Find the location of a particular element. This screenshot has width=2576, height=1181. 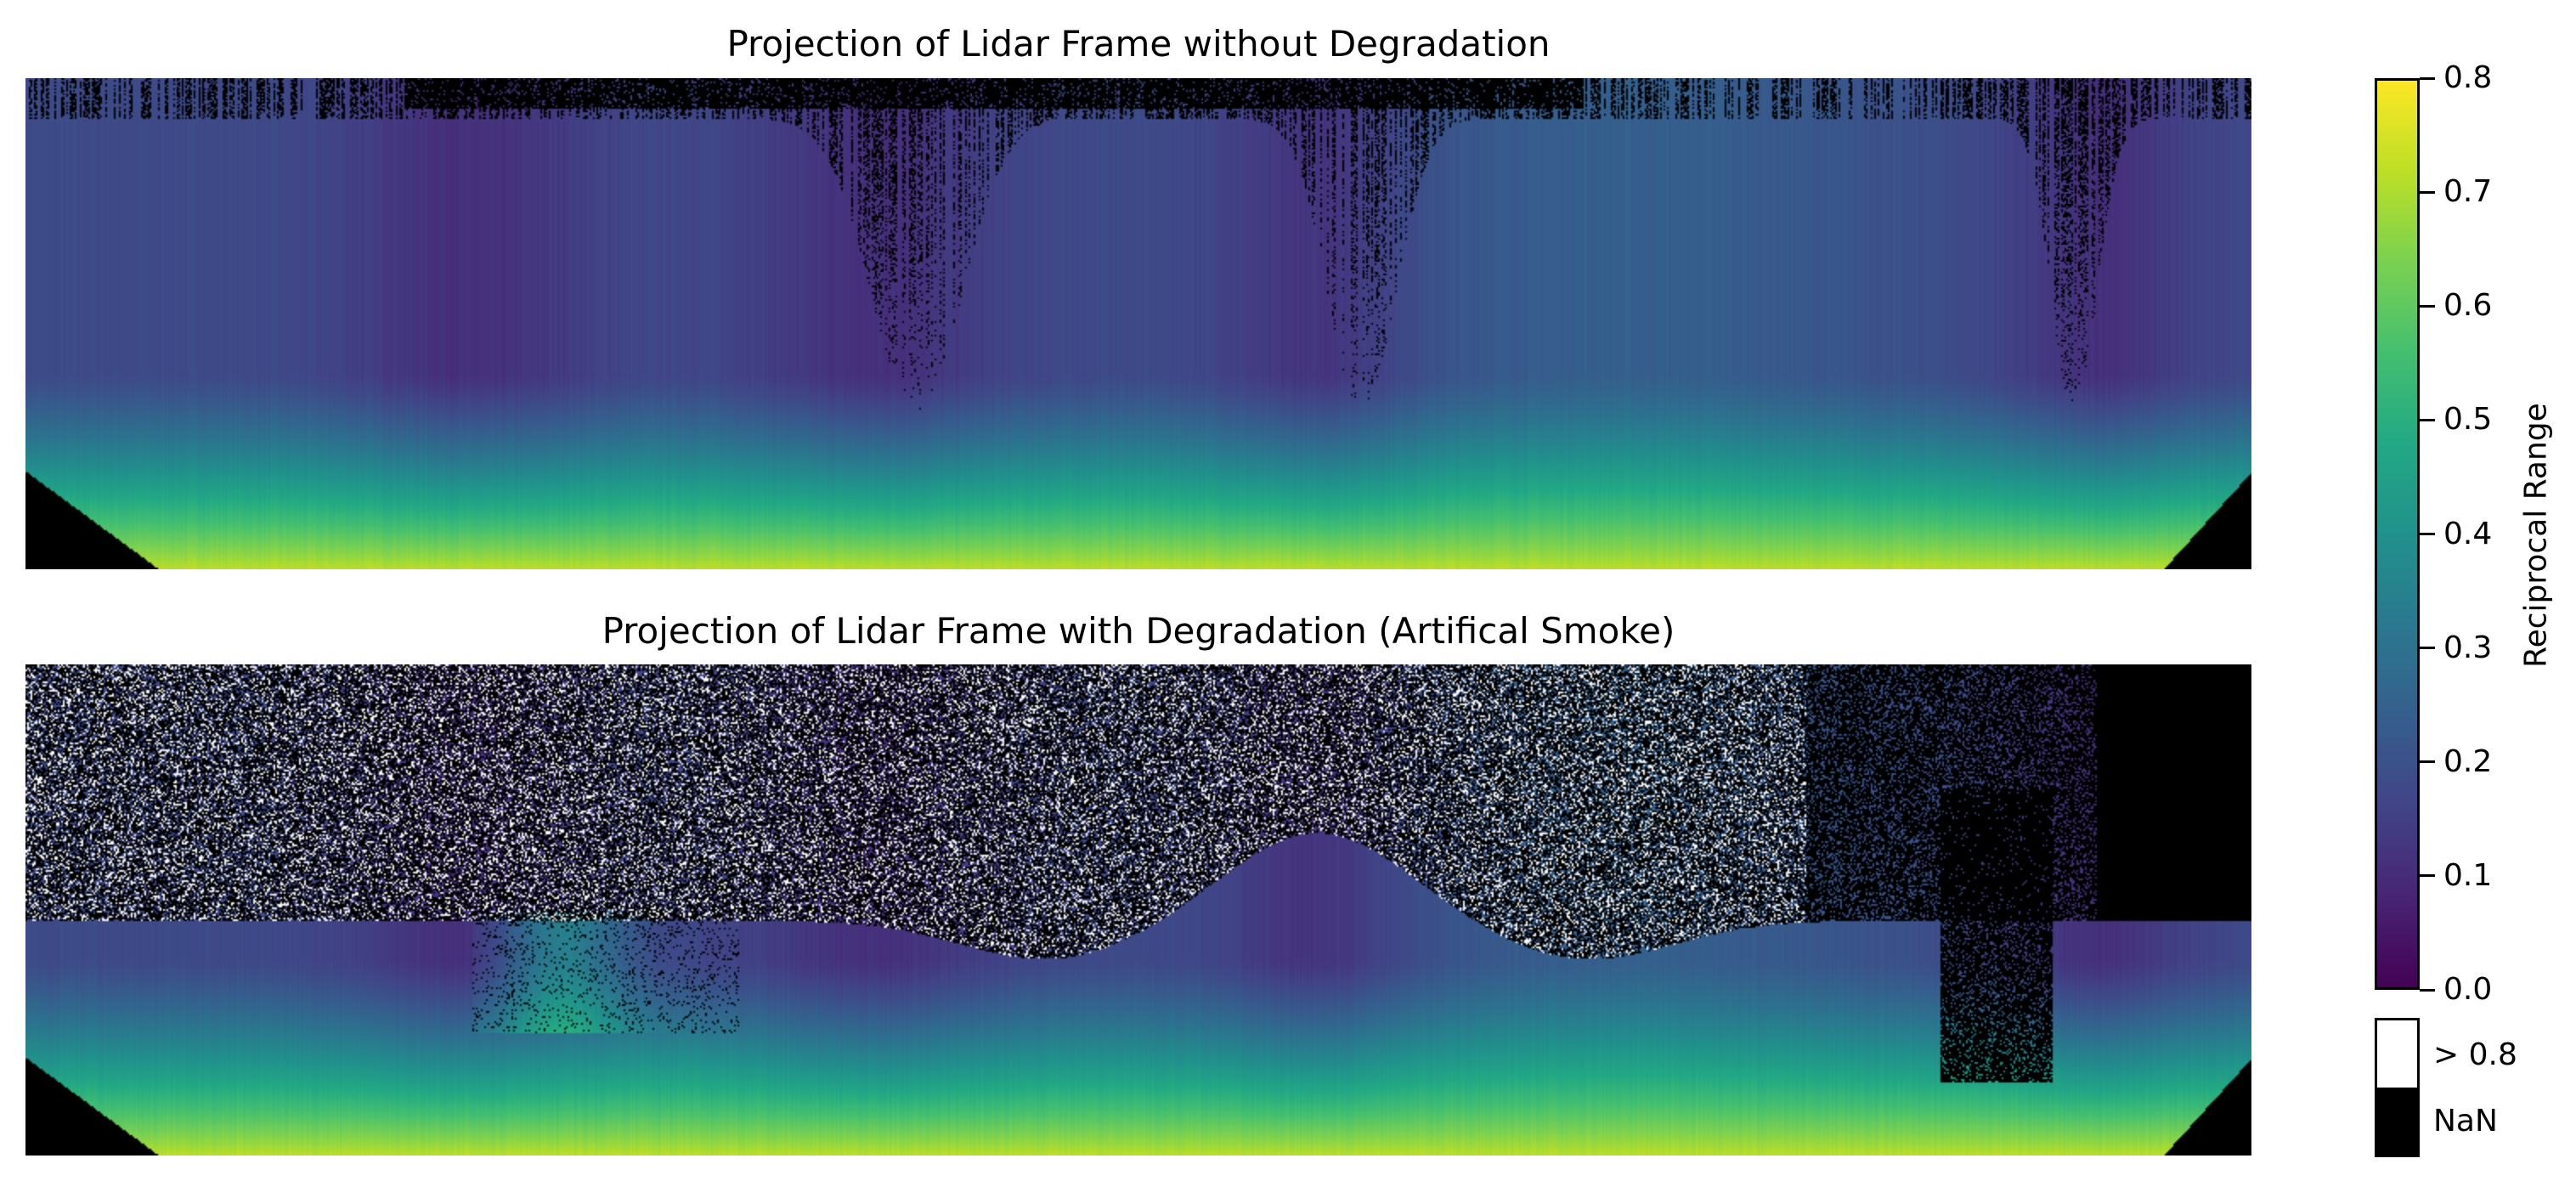

colorbar-tick-label: 0.1 is located at coordinates (2468, 875).